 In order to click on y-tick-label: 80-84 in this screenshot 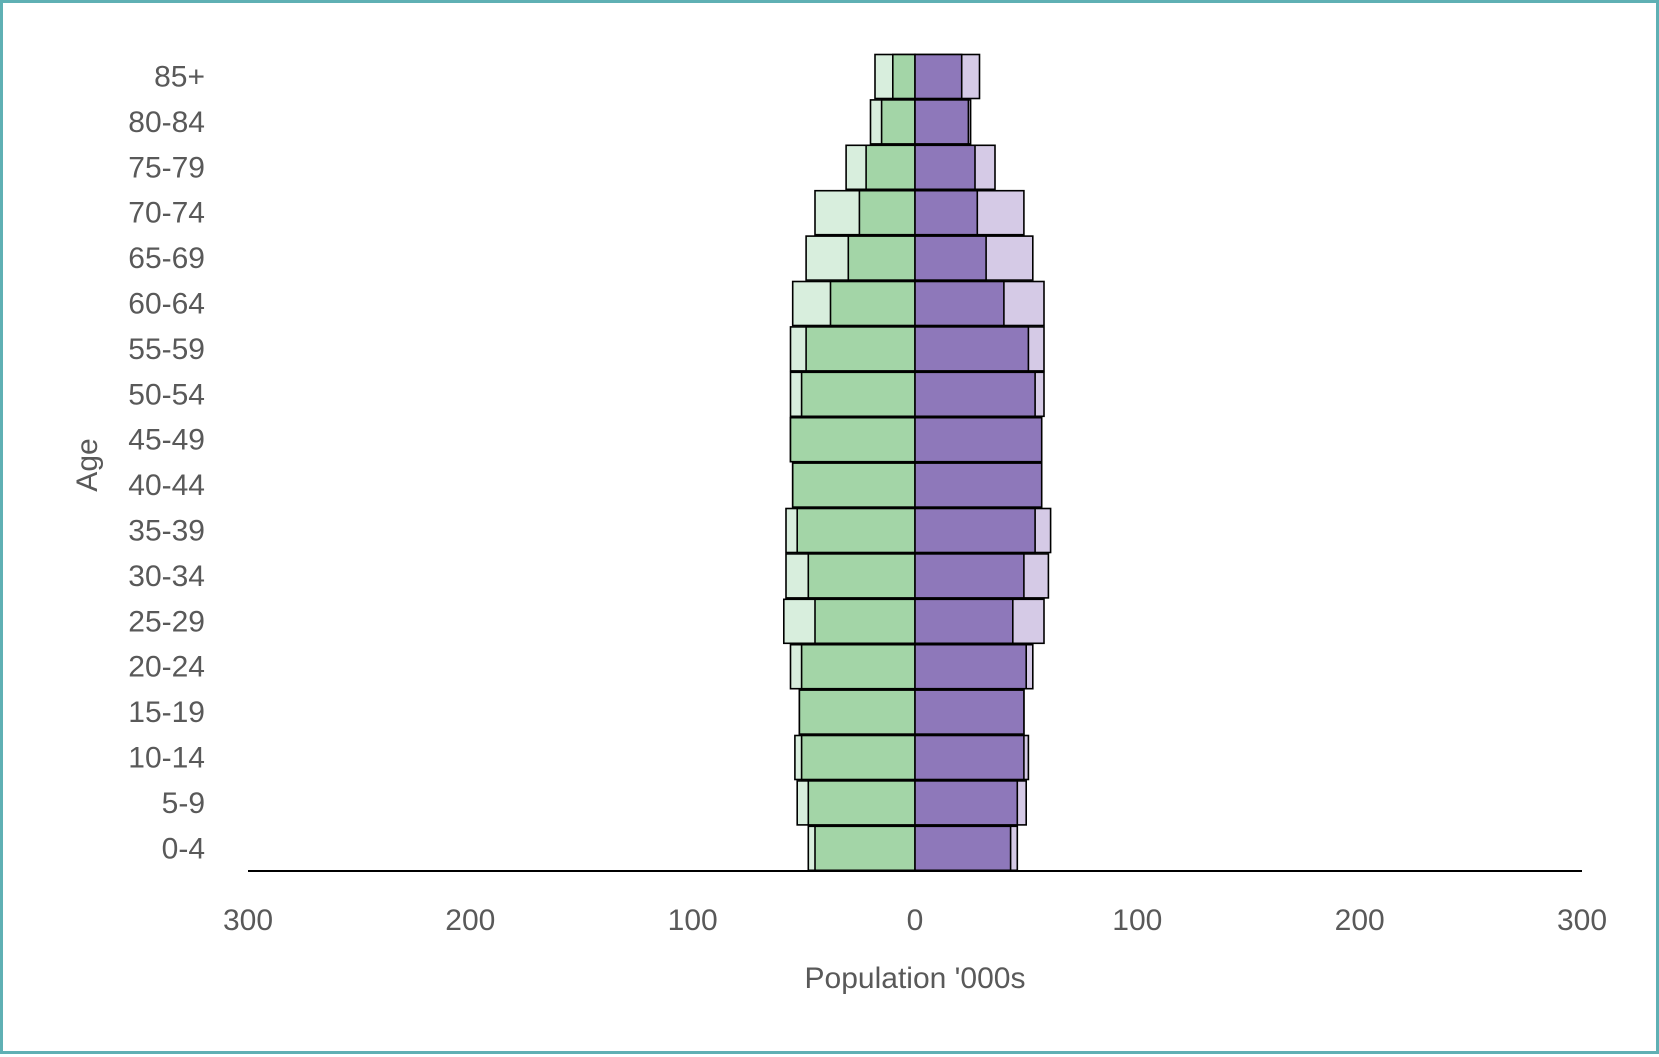, I will do `click(166, 122)`.